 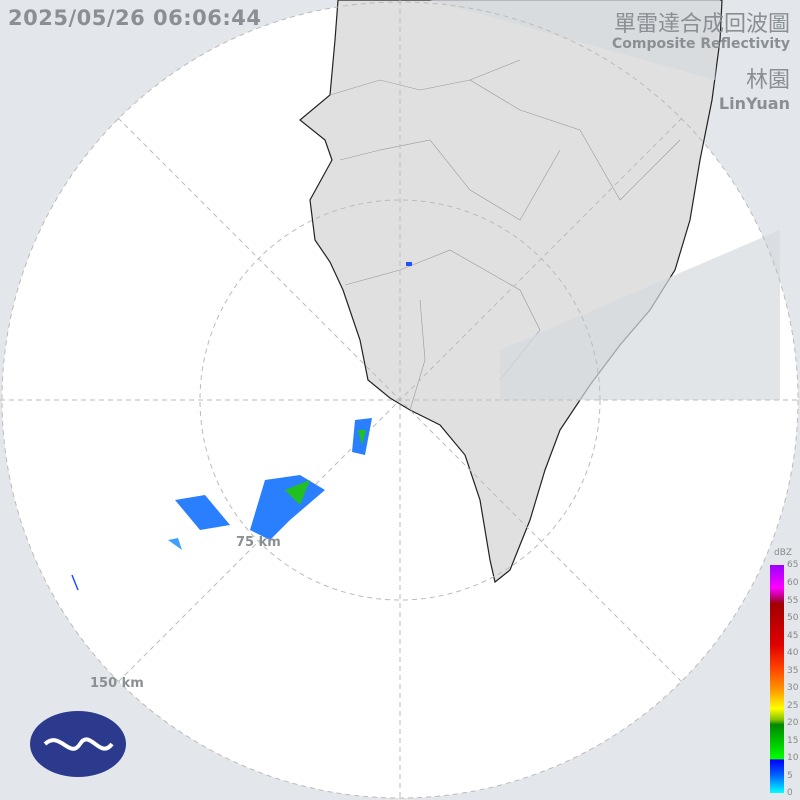 I want to click on range-label-150: 150 km, so click(x=117, y=683).